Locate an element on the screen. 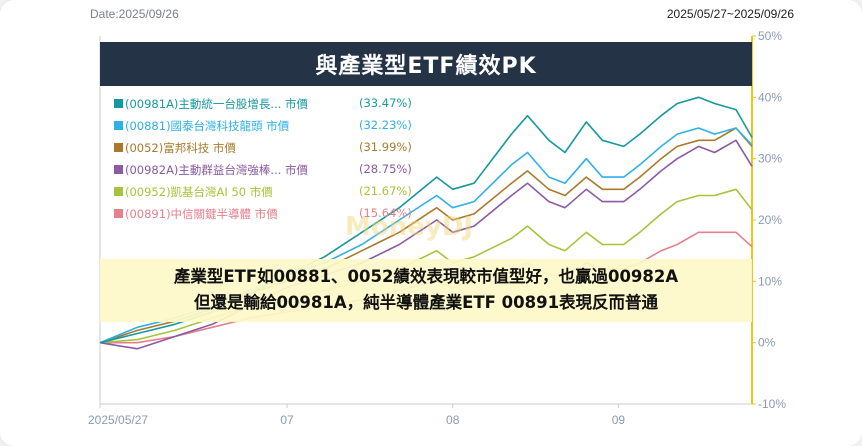 The height and width of the screenshot is (446, 862). legend-item: (00881)國泰台灣科技龍頭 市價 (32.23%) is located at coordinates (274, 127).